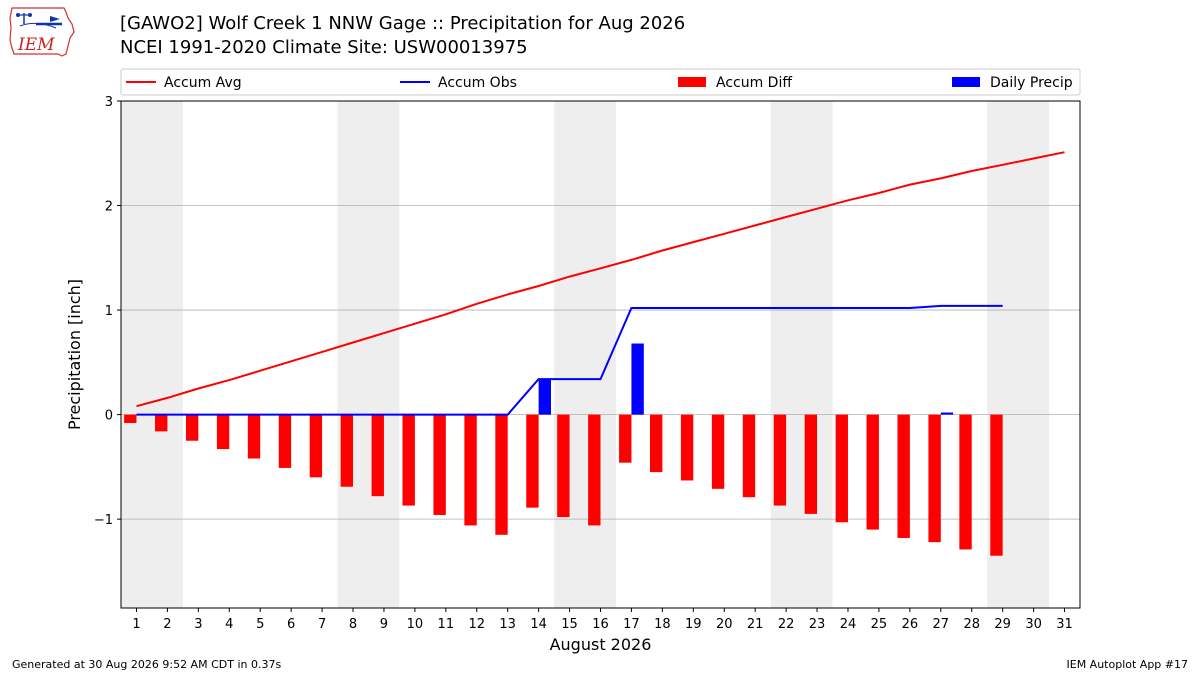 This screenshot has height=675, width=1200. Describe the element at coordinates (1033, 624) in the screenshot. I see `x-tick-label: 30` at that location.